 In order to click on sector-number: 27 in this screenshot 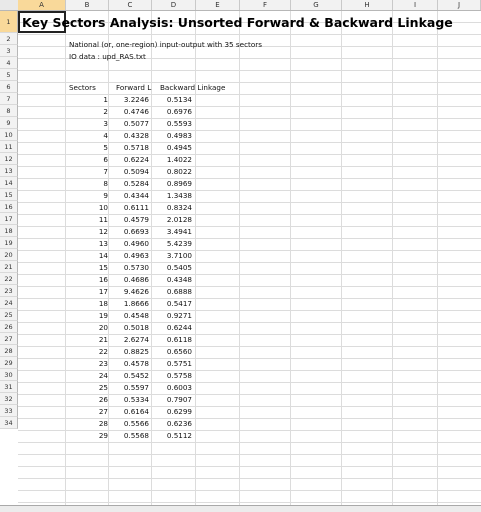, I will do `click(103, 411)`.